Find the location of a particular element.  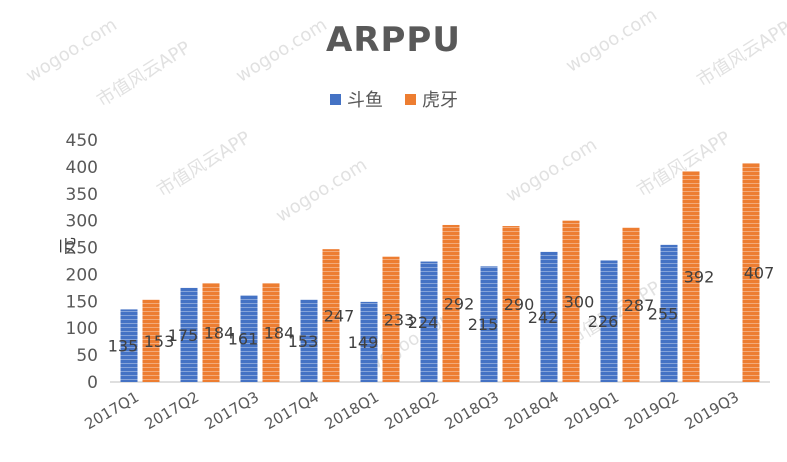

x-tick-label: 2019Q1 is located at coordinates (591, 410).